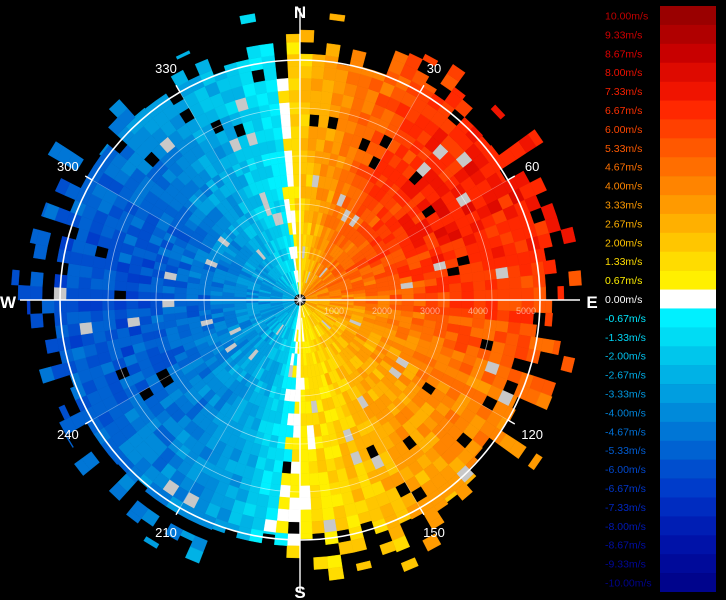  I want to click on compass-north: N, so click(300, 12).